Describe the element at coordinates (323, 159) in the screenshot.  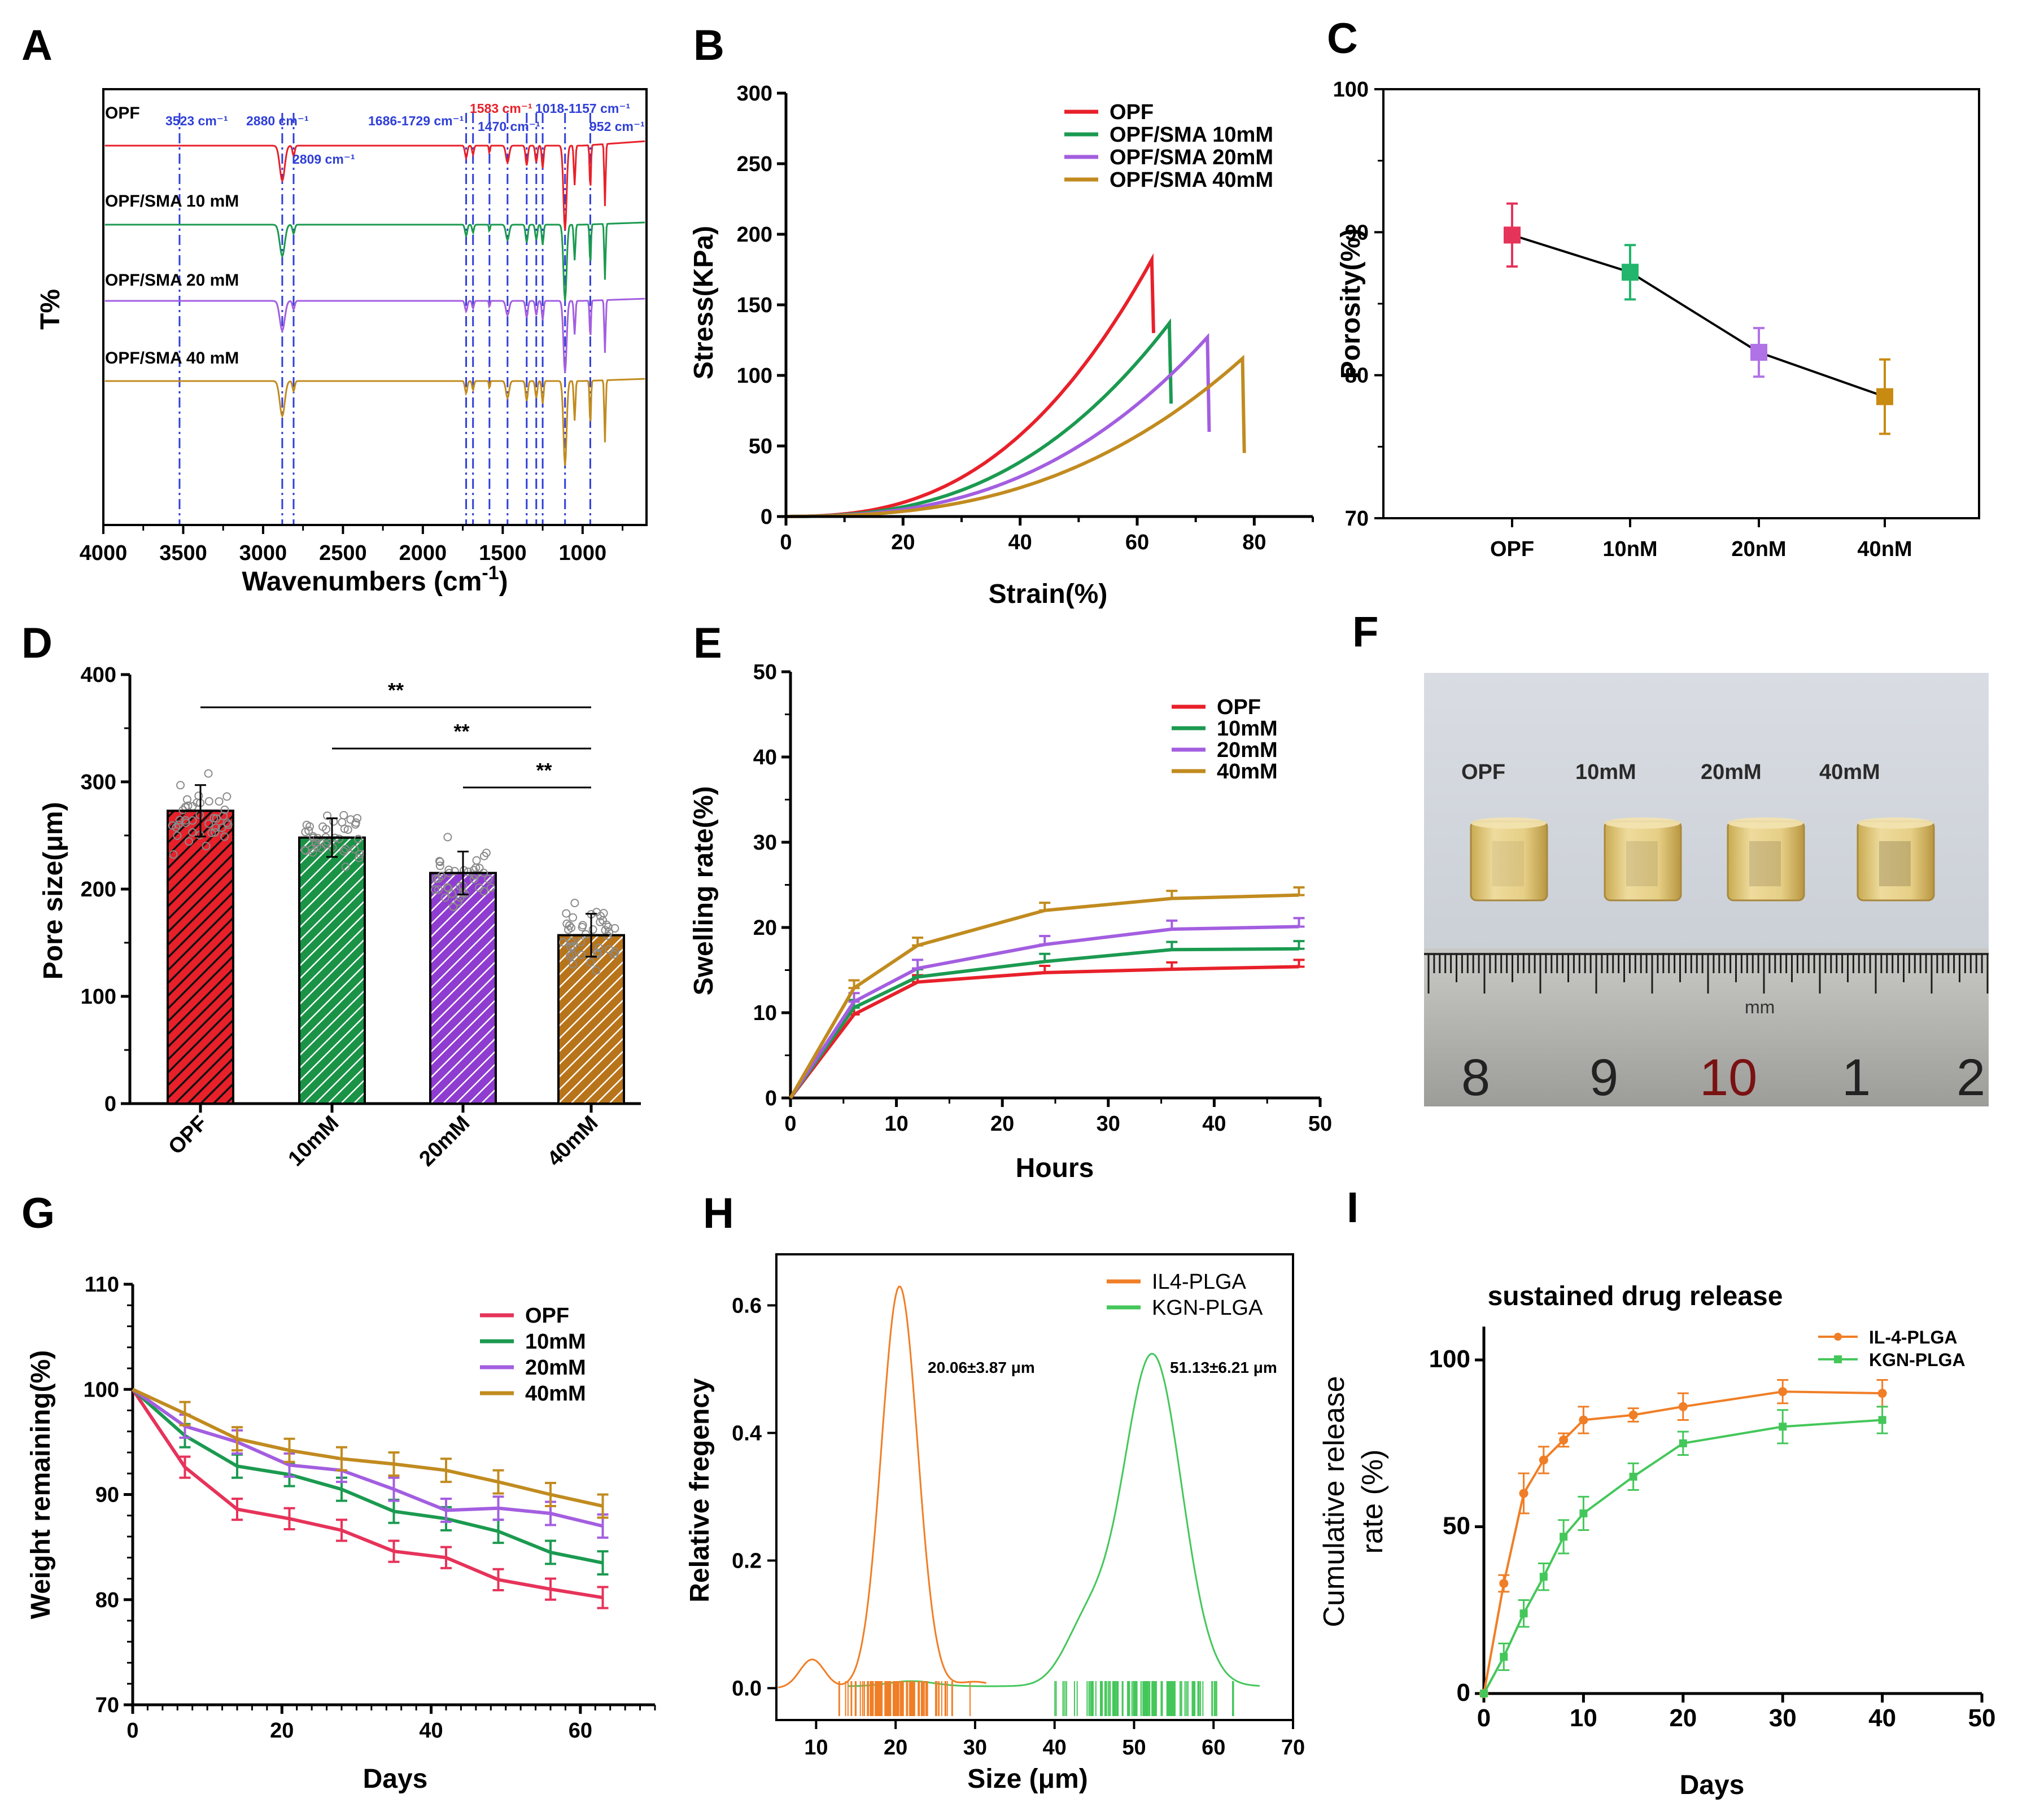
I see `ftir-annotation: 2809 cm⁻¹` at that location.